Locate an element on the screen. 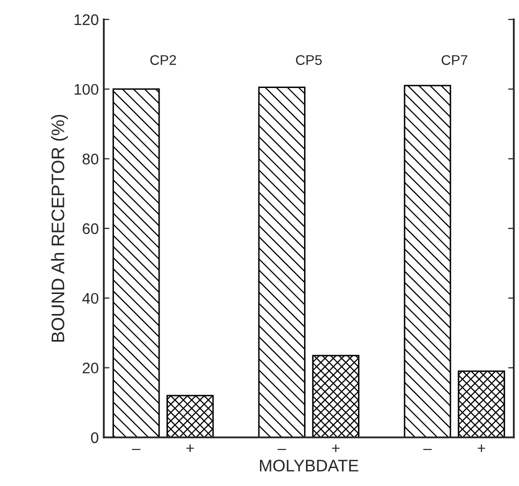 Image resolution: width=519 pixels, height=486 pixels. y-tick-label: 40 is located at coordinates (90, 298).